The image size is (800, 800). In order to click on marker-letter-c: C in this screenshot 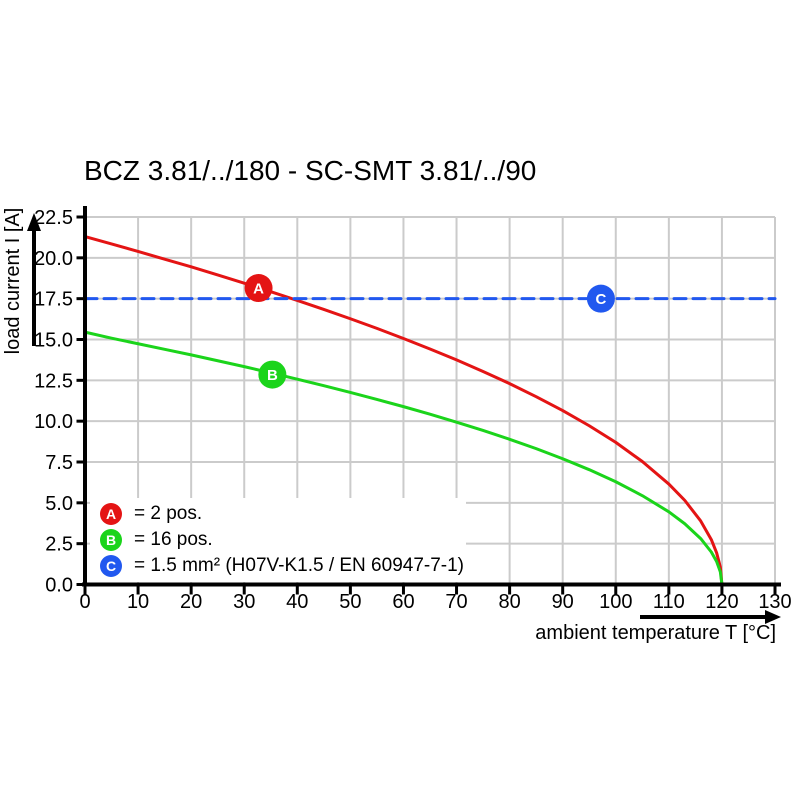, I will do `click(600, 299)`.